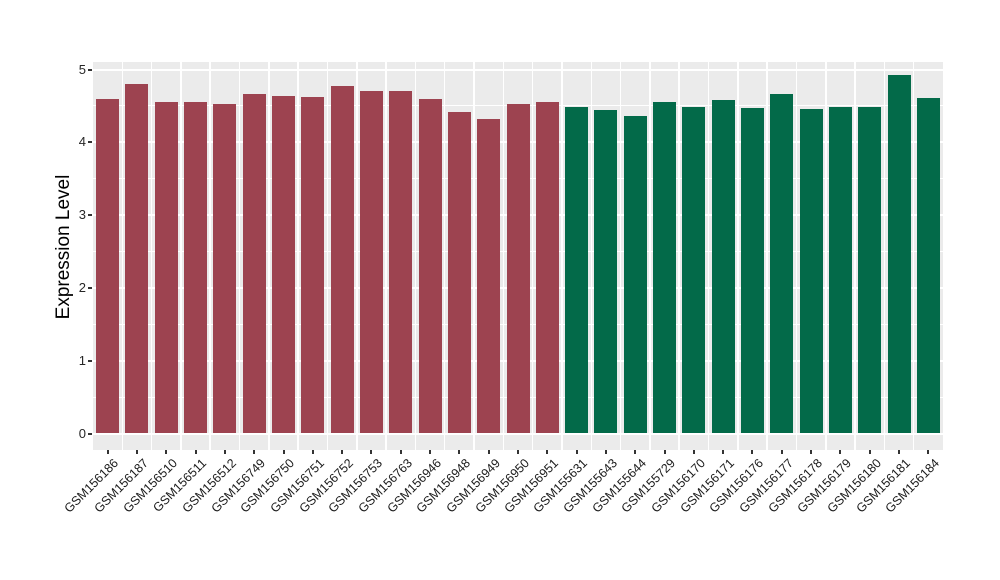  What do you see at coordinates (459, 272) in the screenshot?
I see `bar-GSM156948` at bounding box center [459, 272].